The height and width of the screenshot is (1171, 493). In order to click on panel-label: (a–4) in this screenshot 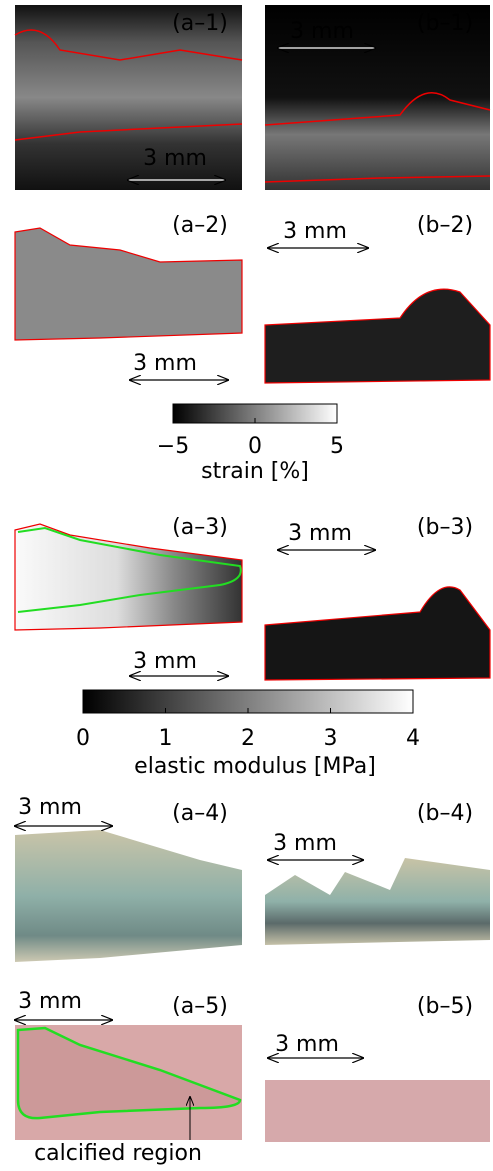, I will do `click(200, 813)`.